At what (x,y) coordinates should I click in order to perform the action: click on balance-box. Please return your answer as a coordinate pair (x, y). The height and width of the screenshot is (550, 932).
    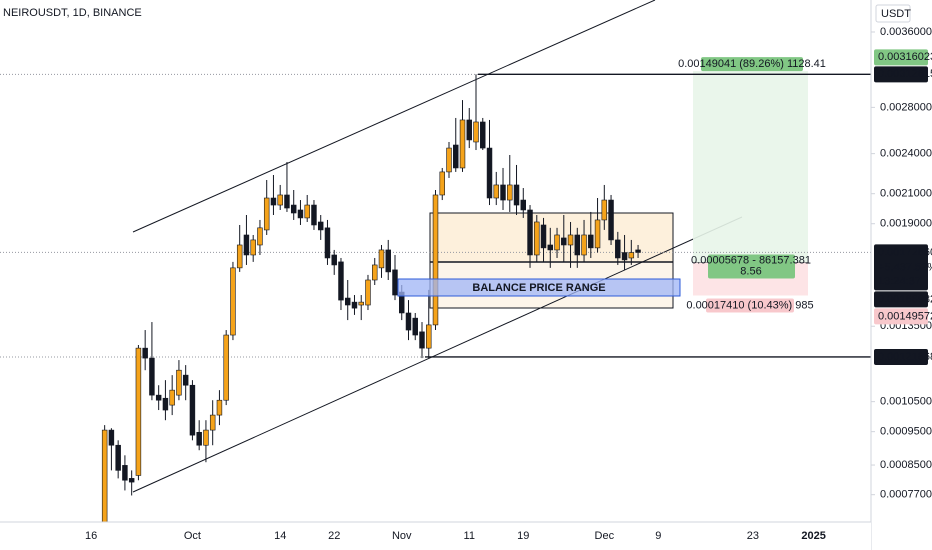
    Looking at the image, I should click on (539, 287).